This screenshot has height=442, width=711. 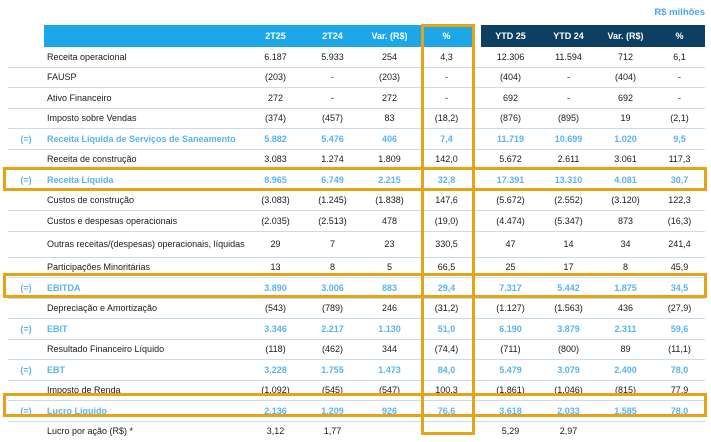 I want to click on row-value: (3.083), so click(x=275, y=200).